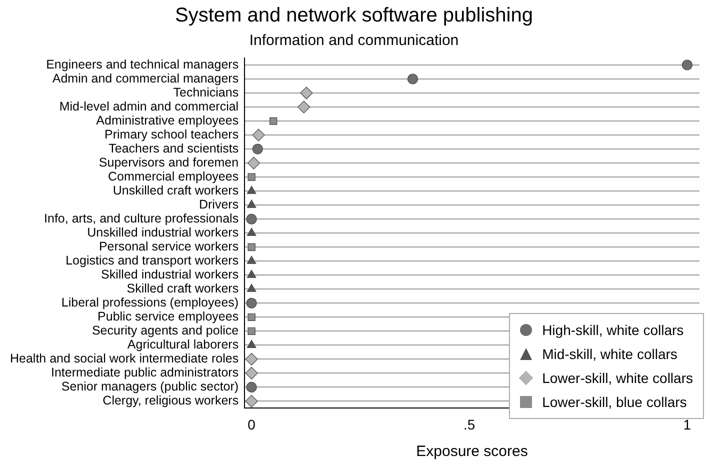 This screenshot has width=706, height=465. I want to click on chart-title: System and network software publishing, so click(354, 15).